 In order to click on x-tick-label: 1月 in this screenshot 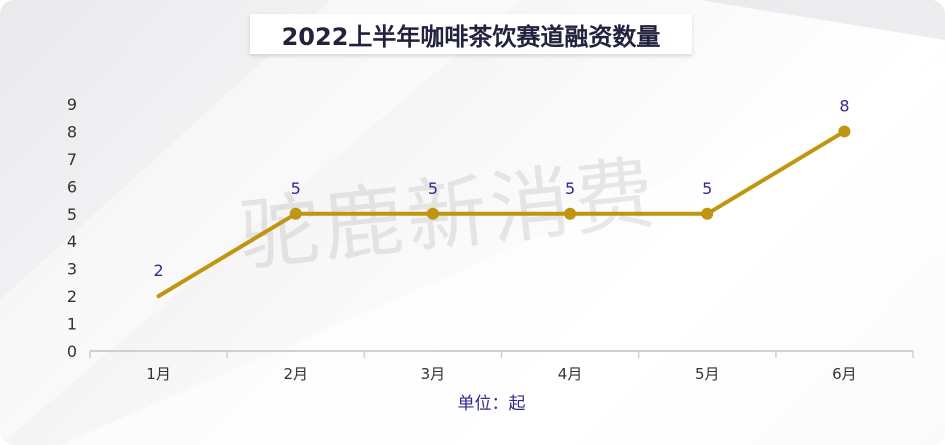, I will do `click(158, 374)`.